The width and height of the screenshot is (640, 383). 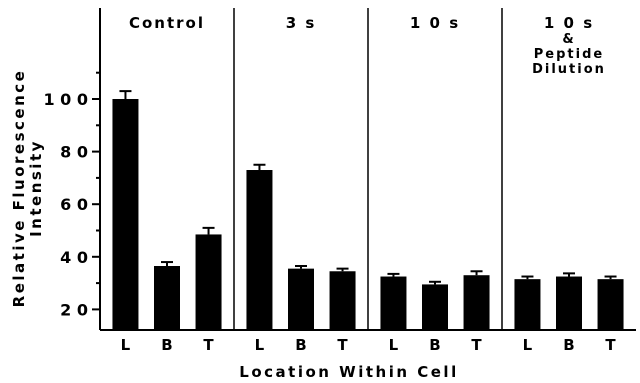 I want to click on bar-2-L, so click(x=259, y=250).